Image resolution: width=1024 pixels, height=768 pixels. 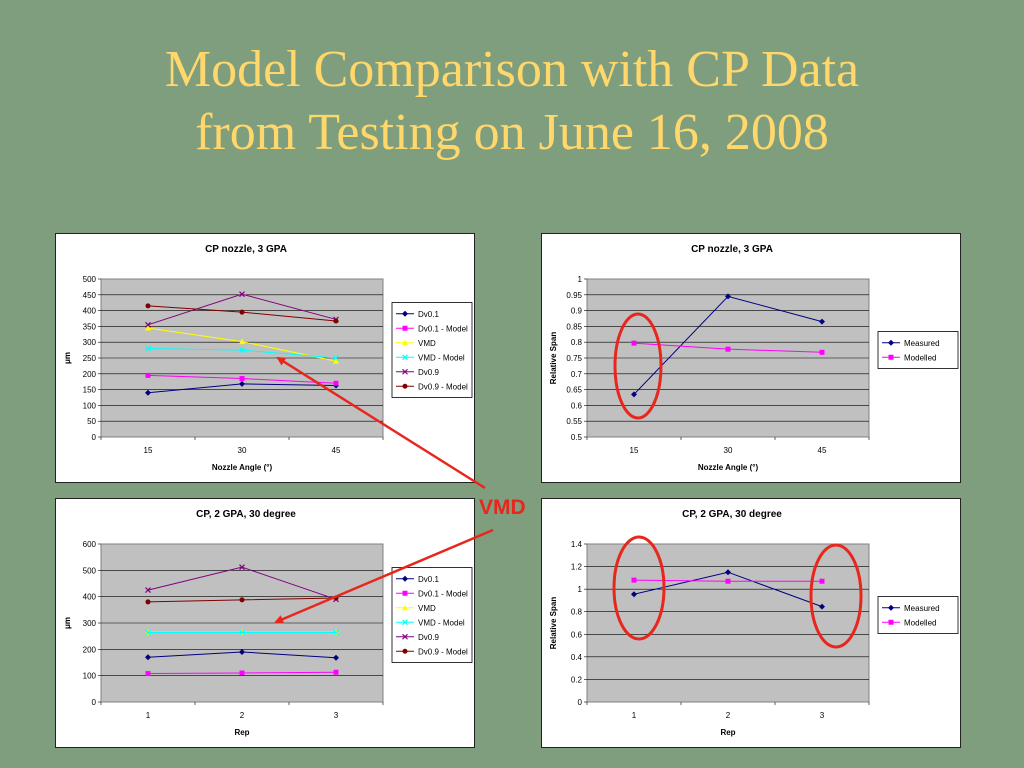 What do you see at coordinates (577, 374) in the screenshot?
I see `y-tick-label: 0.7` at bounding box center [577, 374].